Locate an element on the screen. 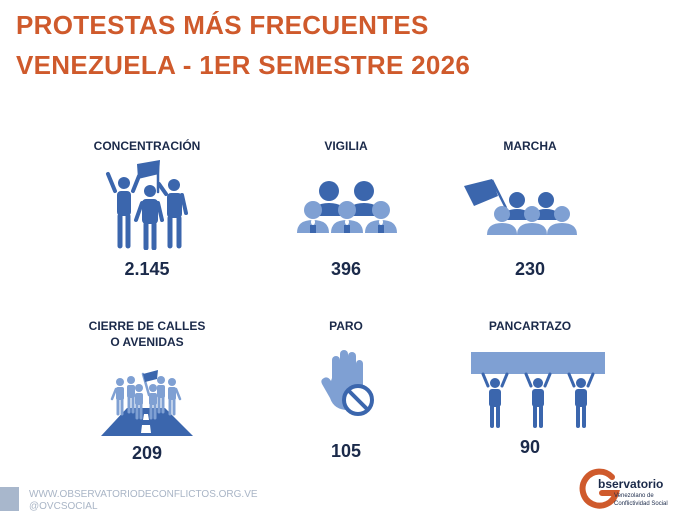 This screenshot has height=525, width=679. category-label-cierre-line1: CIERRE DE CALLES is located at coordinates (147, 326).